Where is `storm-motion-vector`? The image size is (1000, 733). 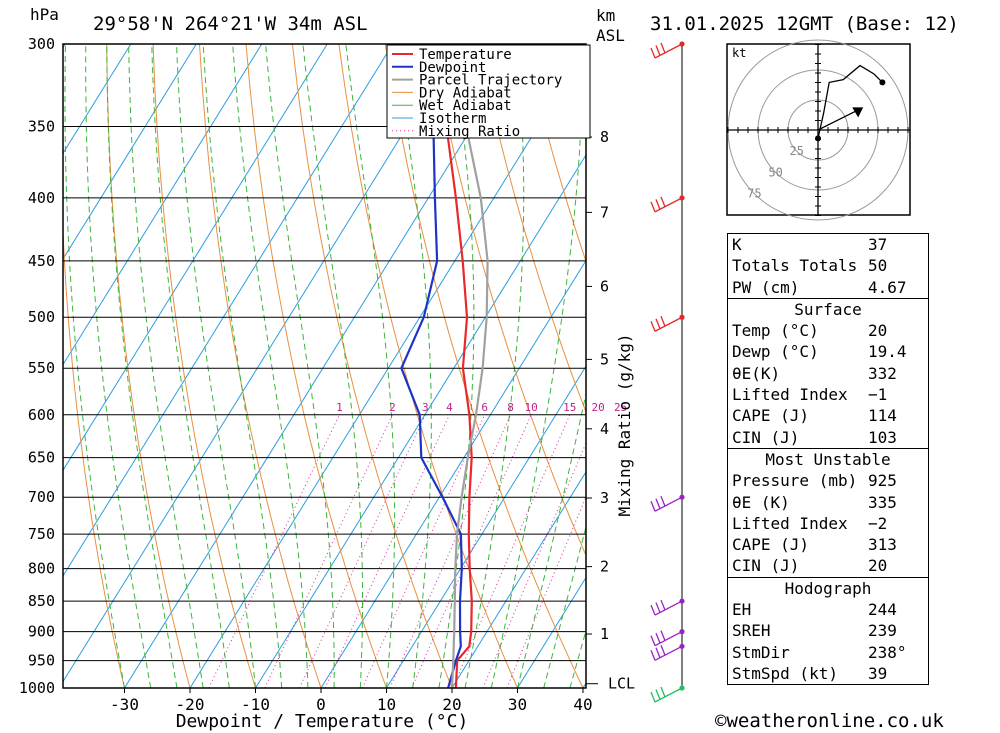
storm-motion-vector is located at coordinates (837, 120).